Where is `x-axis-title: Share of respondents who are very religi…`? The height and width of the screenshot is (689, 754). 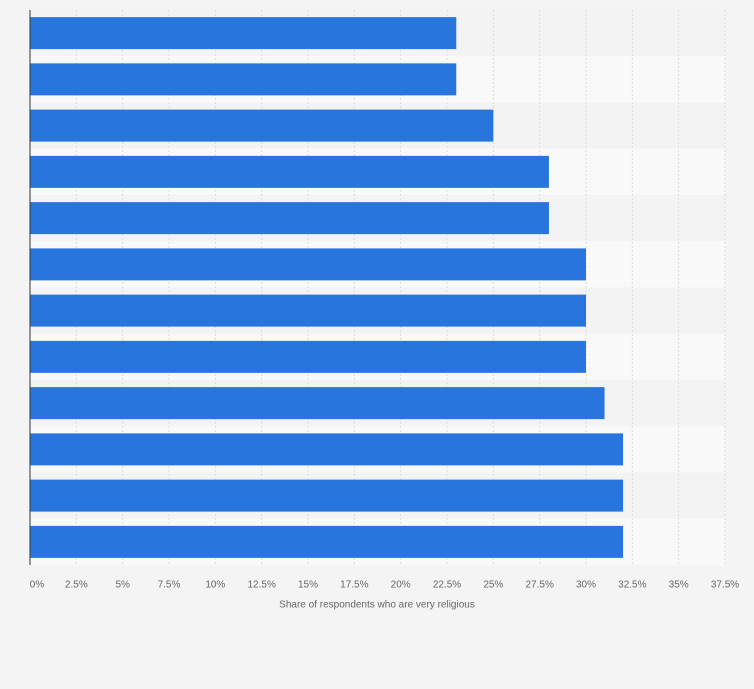
x-axis-title: Share of respondents who are very religi… is located at coordinates (377, 605).